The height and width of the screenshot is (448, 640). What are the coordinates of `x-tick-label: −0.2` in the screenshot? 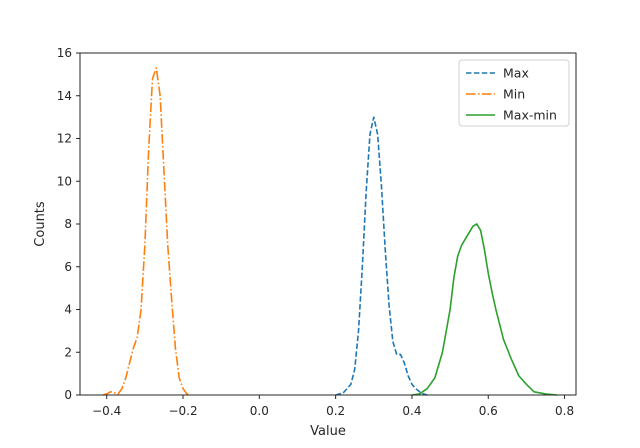 It's located at (182, 411).